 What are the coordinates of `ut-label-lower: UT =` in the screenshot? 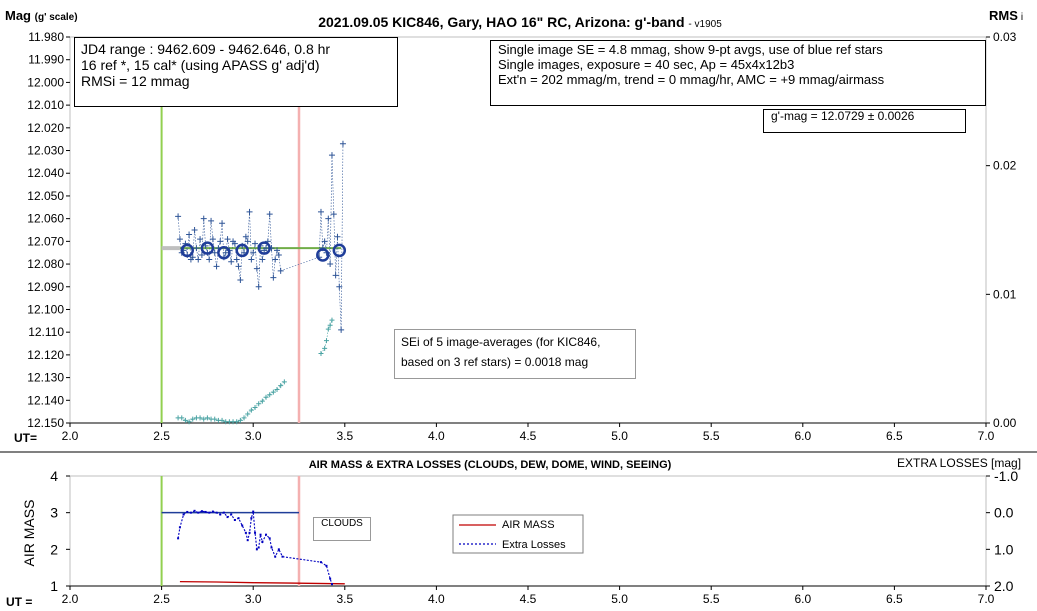 It's located at (19, 602).